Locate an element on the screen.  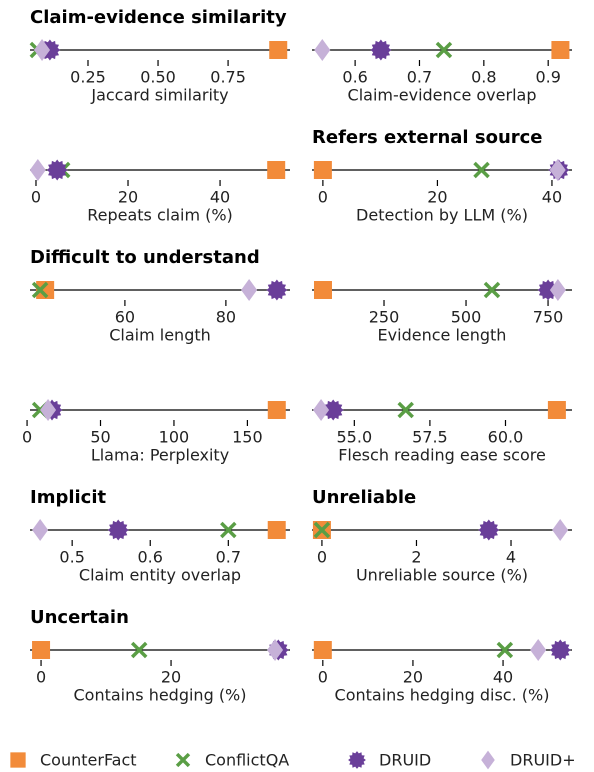
x-axis-label: Detection by LLM (%) is located at coordinates (442, 215).